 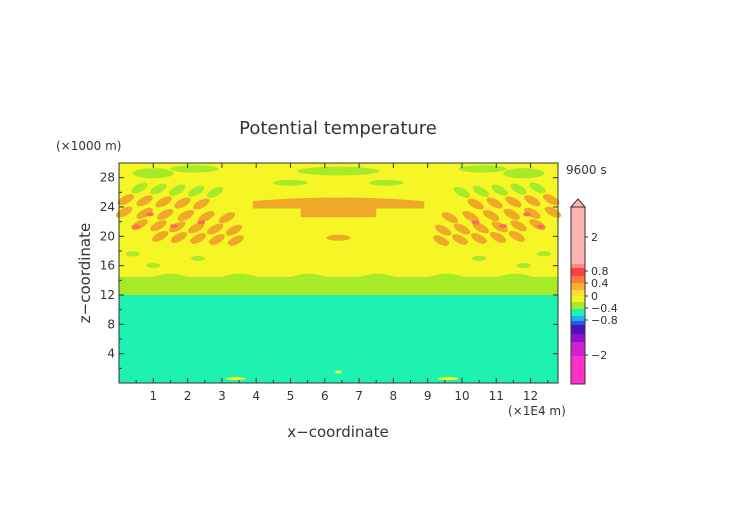 What do you see at coordinates (107, 266) in the screenshot?
I see `y-tick-label: 16` at bounding box center [107, 266].